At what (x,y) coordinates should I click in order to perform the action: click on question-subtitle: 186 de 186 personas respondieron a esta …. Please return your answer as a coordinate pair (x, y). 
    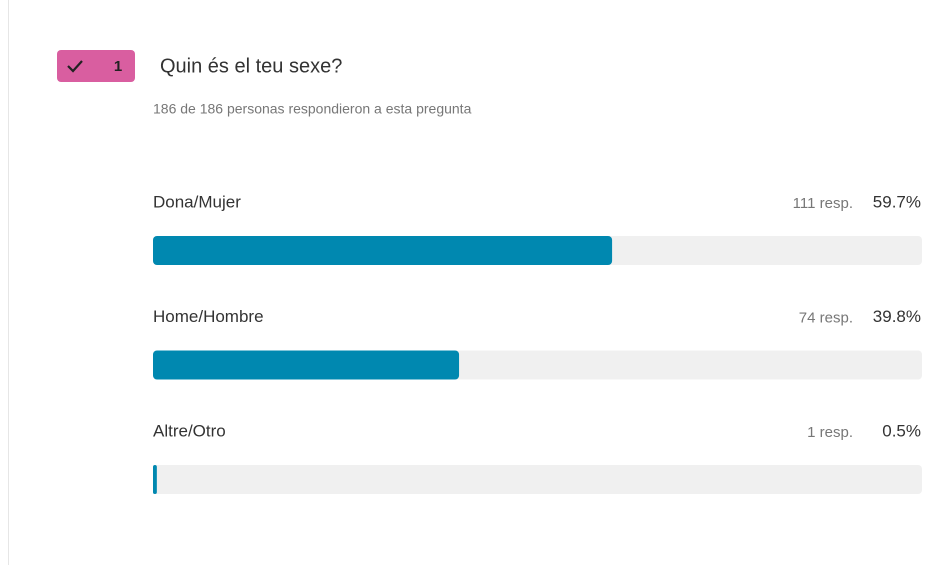
    Looking at the image, I should click on (312, 109).